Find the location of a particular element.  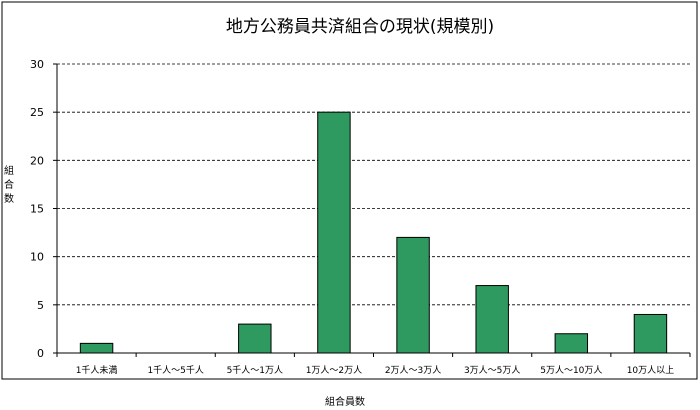

x-tick-label: 5千人〜1万人 is located at coordinates (255, 370).